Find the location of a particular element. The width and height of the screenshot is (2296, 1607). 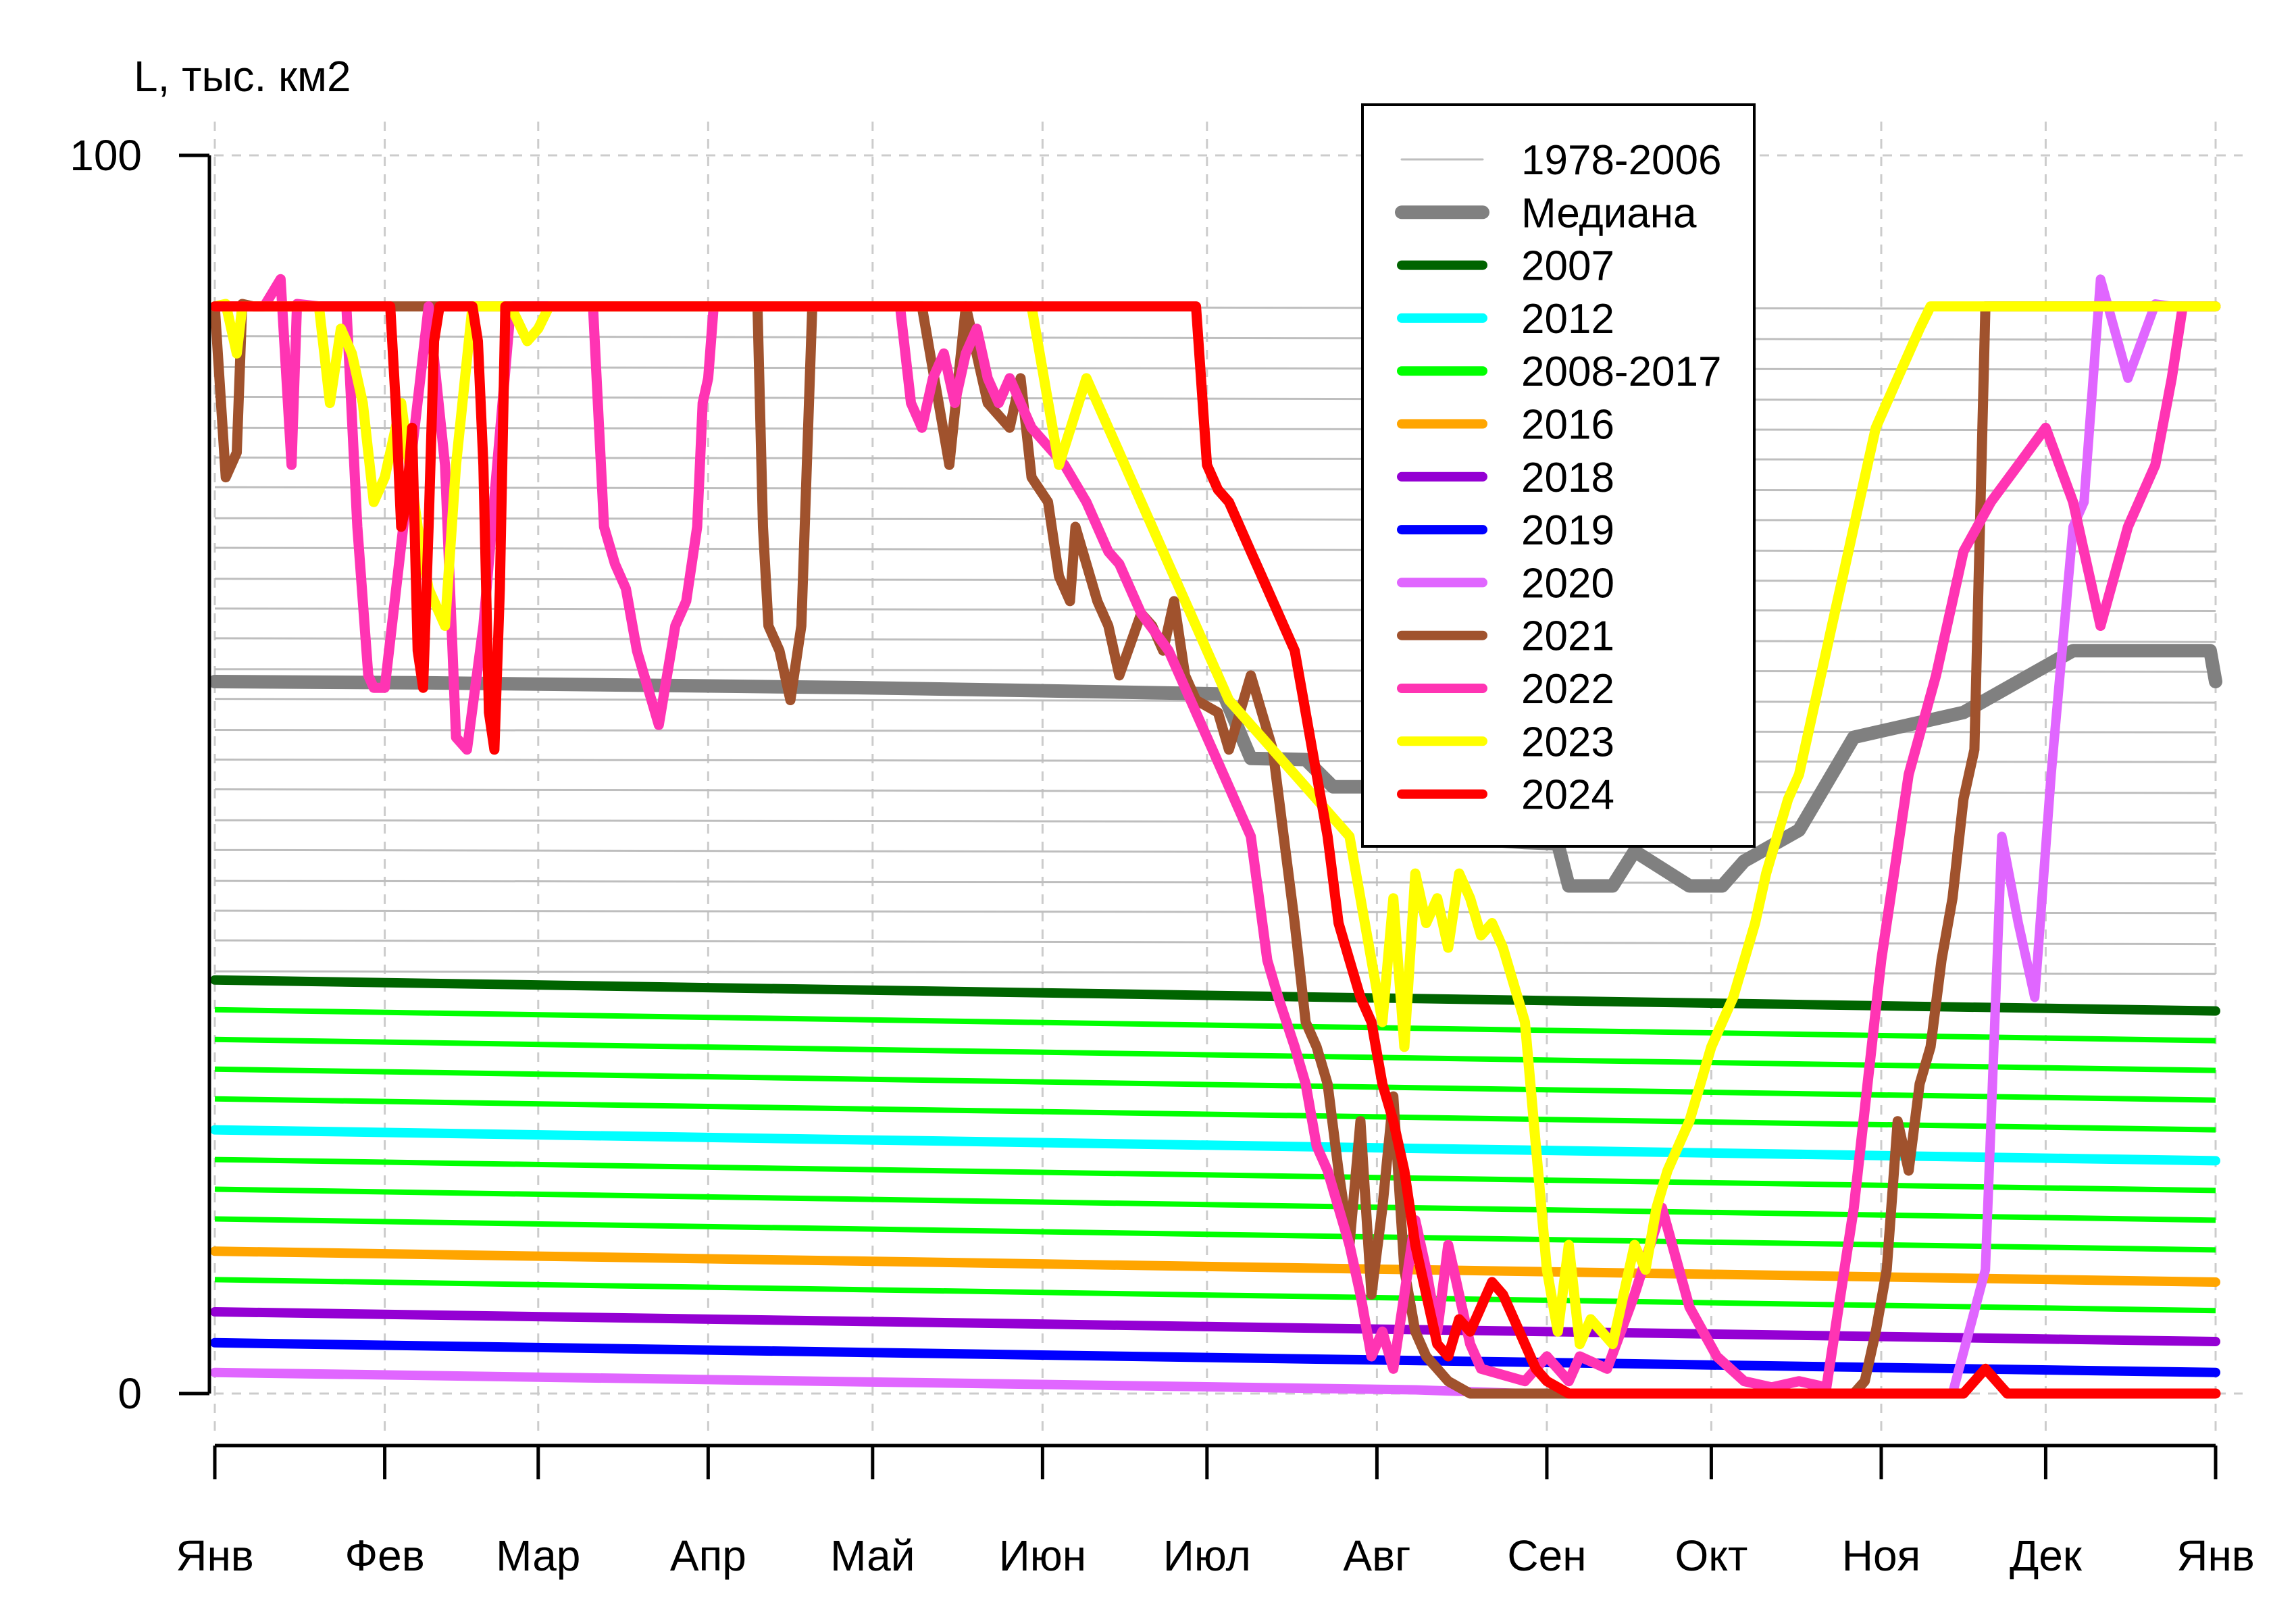

legend-label-1: Медиана is located at coordinates (1609, 213).